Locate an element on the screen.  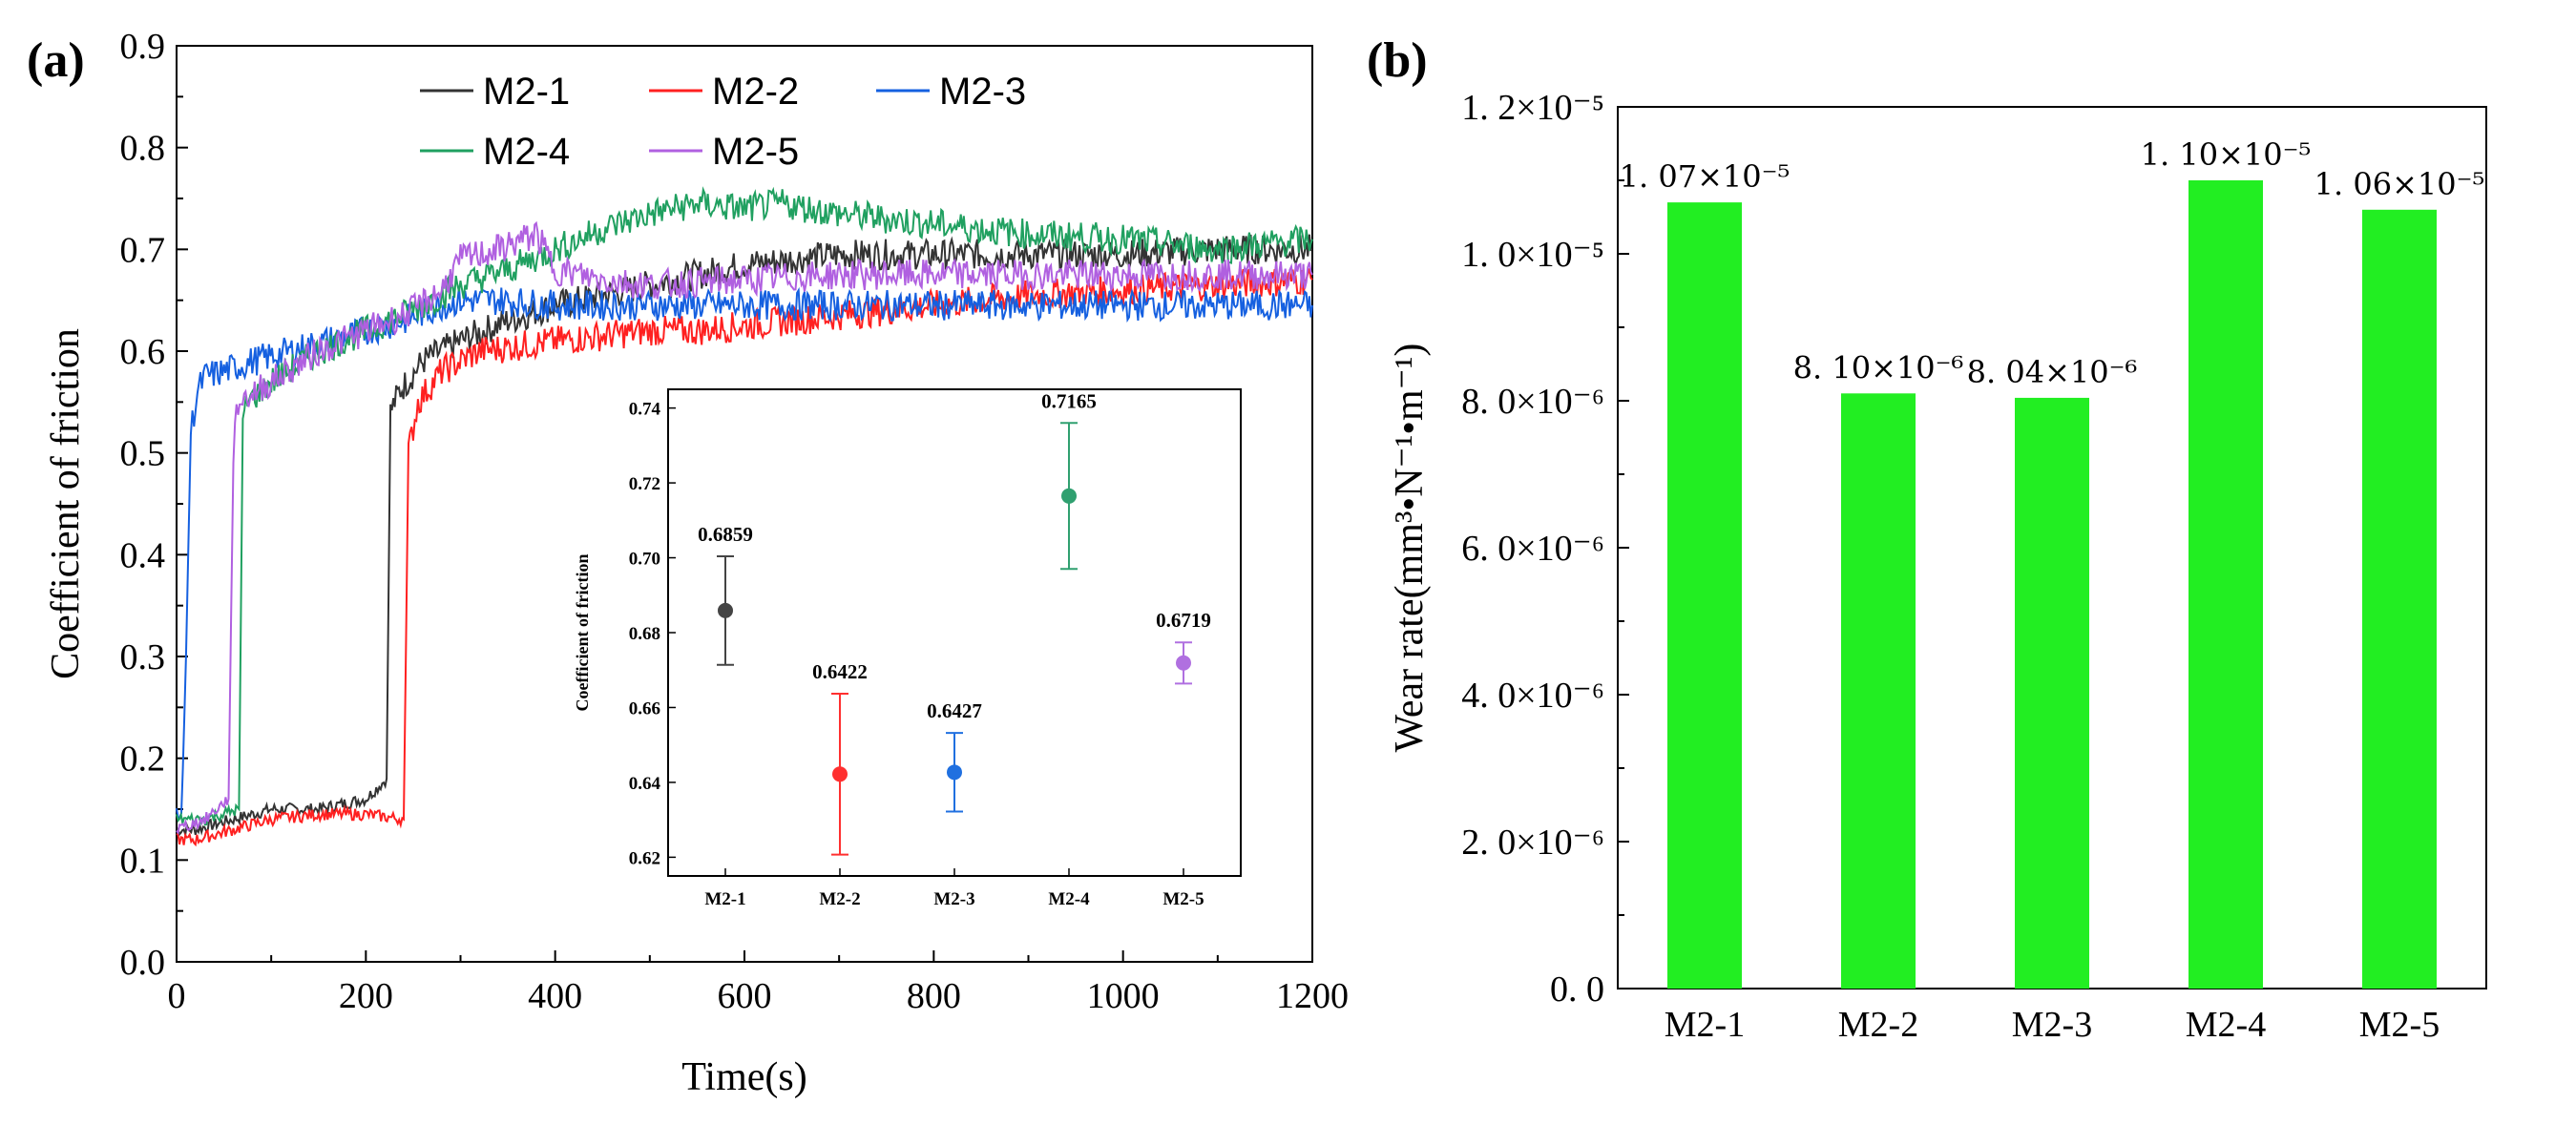
inset-value-label: 0.6859 is located at coordinates (725, 535).